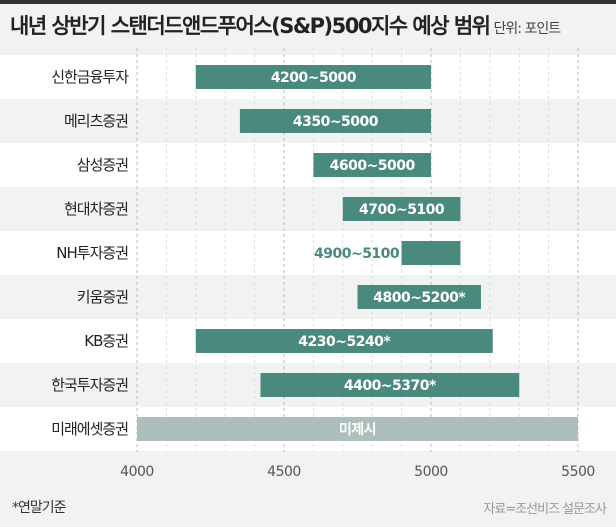 The image size is (616, 527). What do you see at coordinates (39, 508) in the screenshot?
I see `footnote: *연말기준` at bounding box center [39, 508].